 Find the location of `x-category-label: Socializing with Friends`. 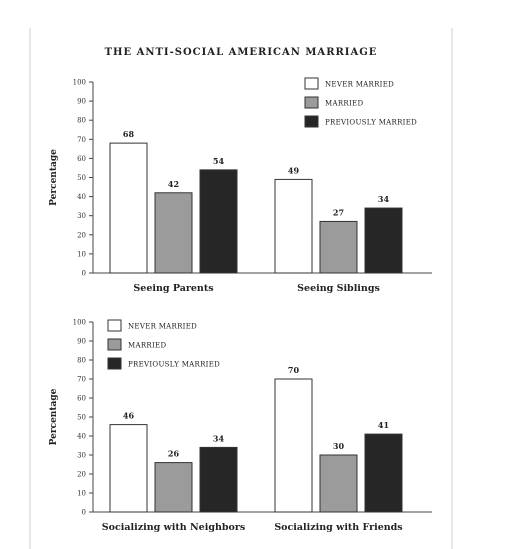

x-category-label: Socializing with Friends is located at coordinates (338, 527).